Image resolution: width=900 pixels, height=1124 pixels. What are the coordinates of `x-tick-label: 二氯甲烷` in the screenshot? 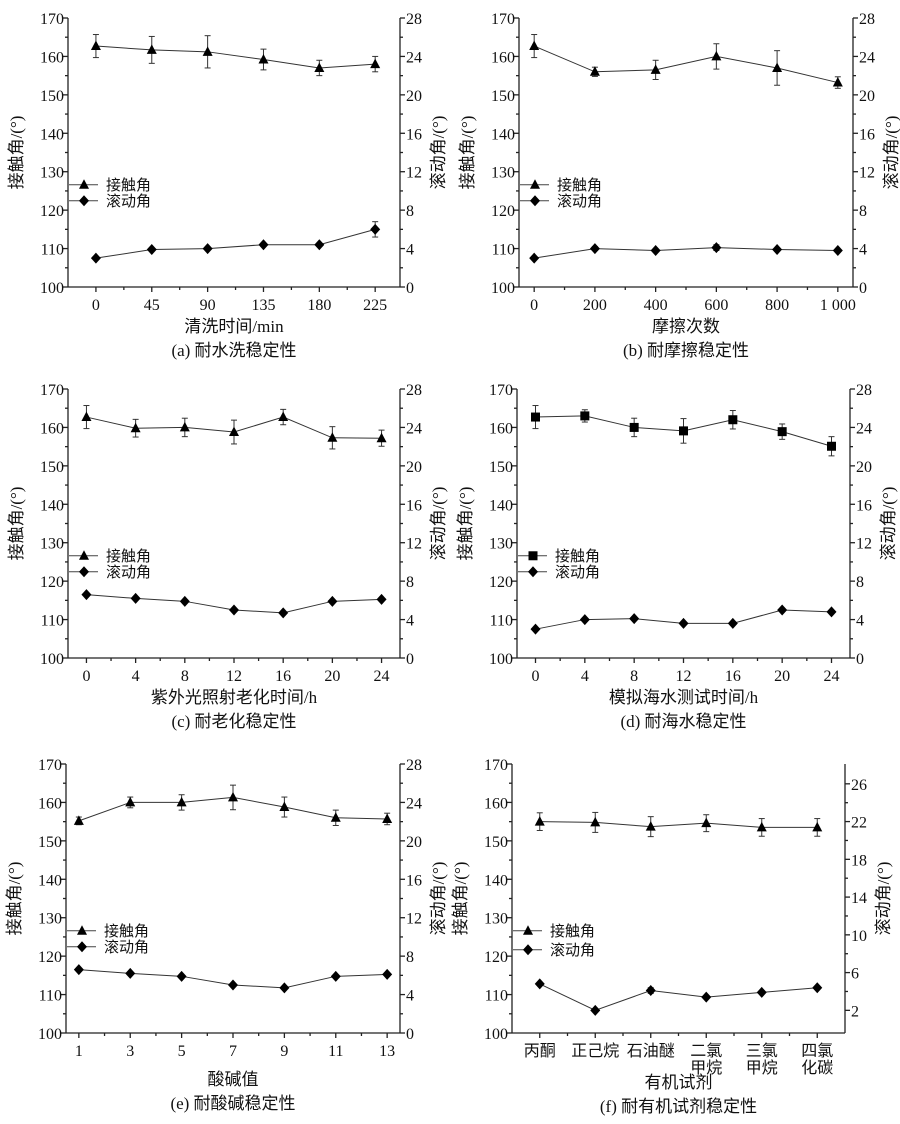 It's located at (706, 1059).